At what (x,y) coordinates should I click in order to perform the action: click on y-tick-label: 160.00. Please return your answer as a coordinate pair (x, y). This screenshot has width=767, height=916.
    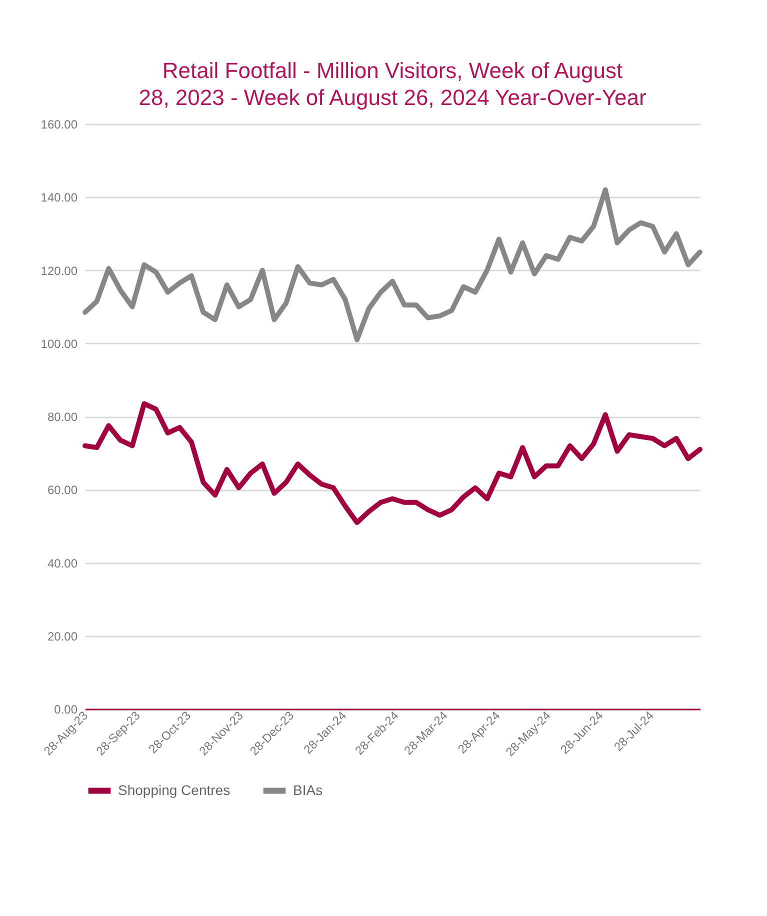
    Looking at the image, I should click on (59, 125).